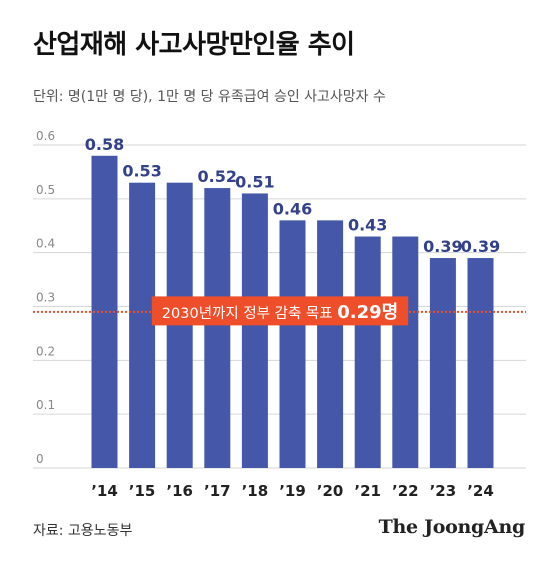  I want to click on x-tick-label: ’17, so click(217, 491).